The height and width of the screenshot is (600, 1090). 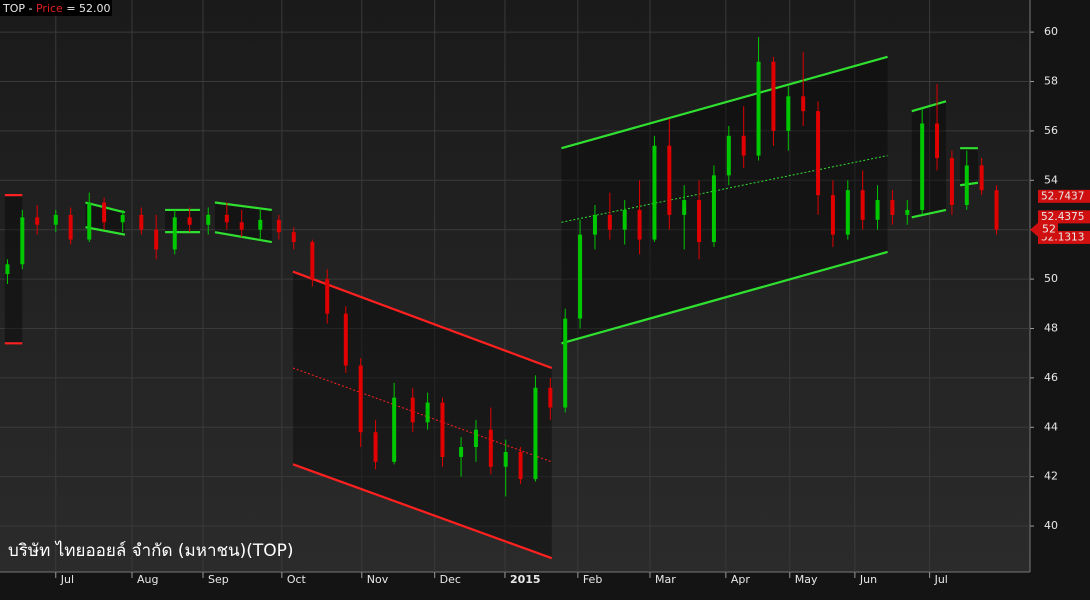 What do you see at coordinates (525, 579) in the screenshot?
I see `x-tick-label: 2015` at bounding box center [525, 579].